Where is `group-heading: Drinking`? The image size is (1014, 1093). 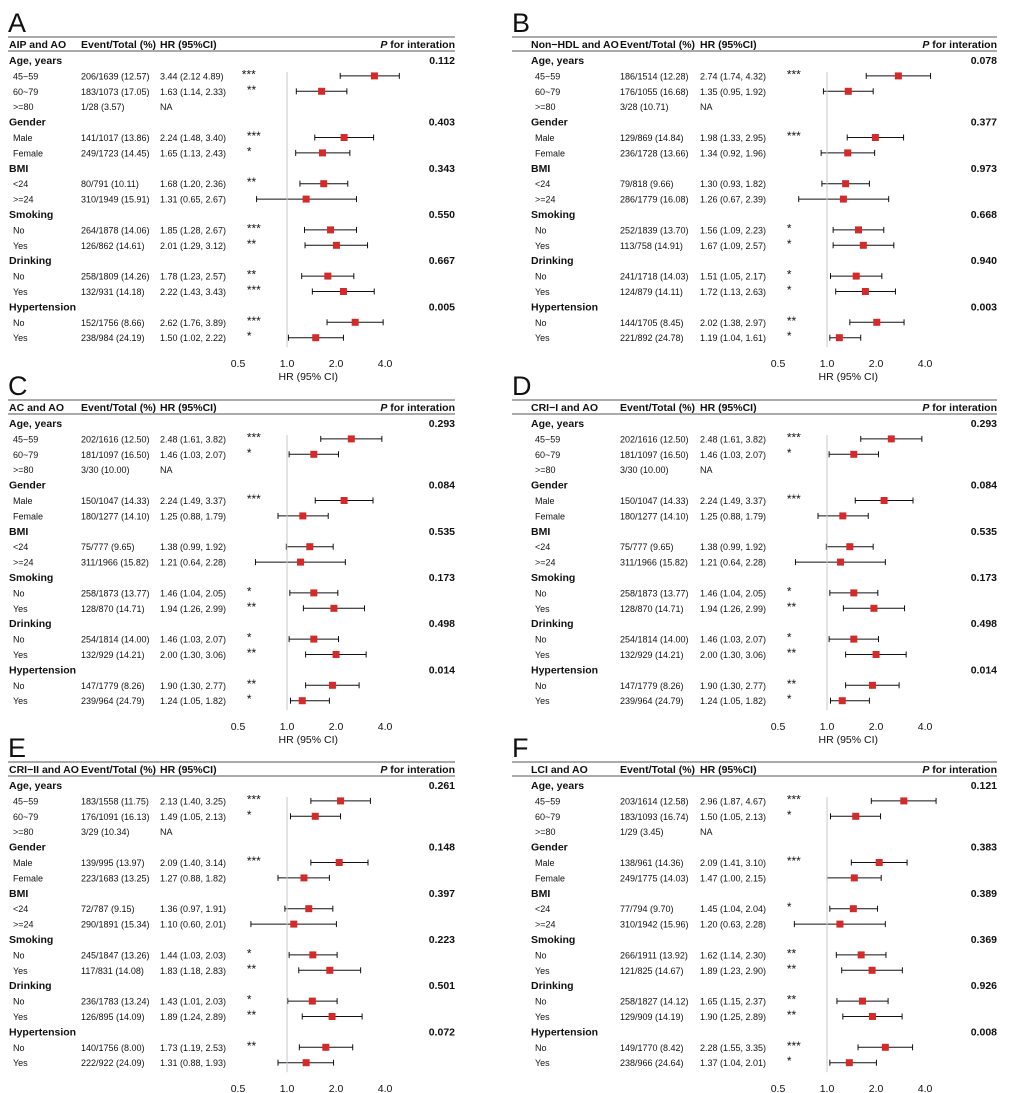 group-heading: Drinking is located at coordinates (30, 624).